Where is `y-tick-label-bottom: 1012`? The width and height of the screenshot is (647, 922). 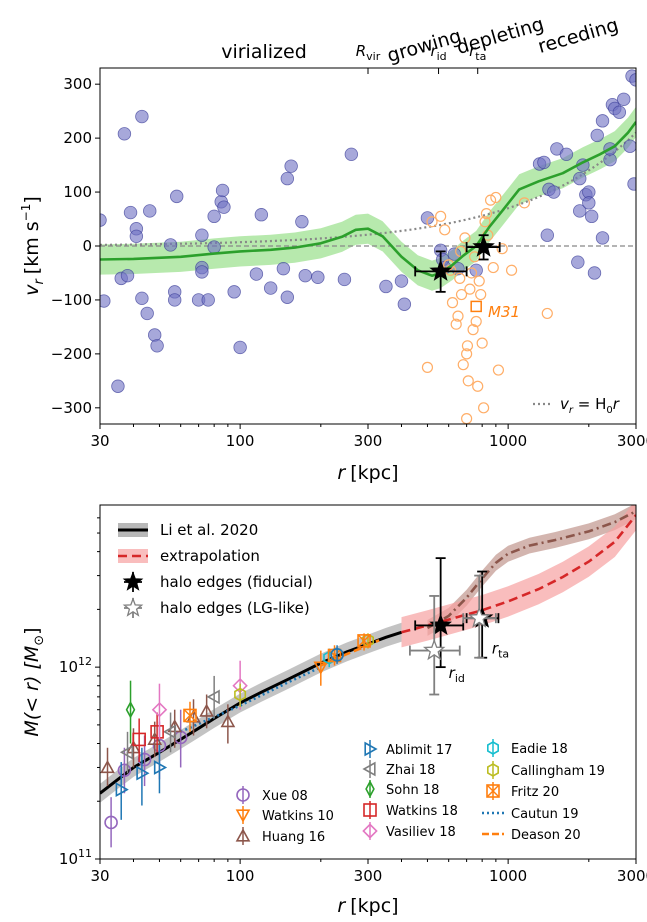
y-tick-label-bottom: 1012 is located at coordinates (75, 665).